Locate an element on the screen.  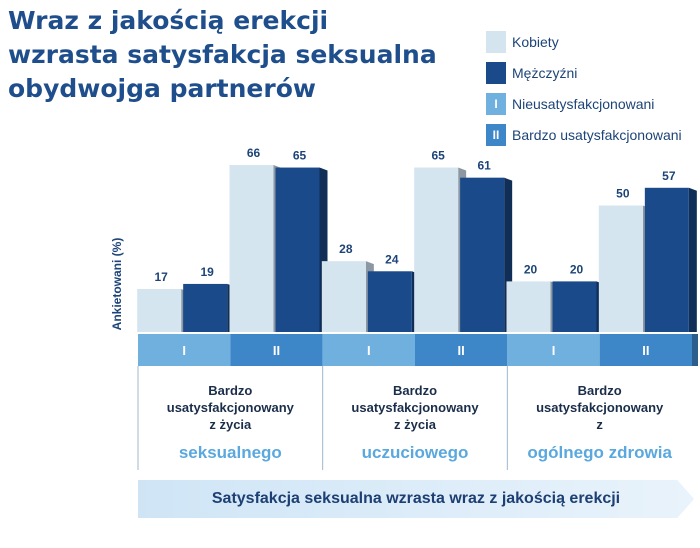
category-label-5: I is located at coordinates (554, 350).